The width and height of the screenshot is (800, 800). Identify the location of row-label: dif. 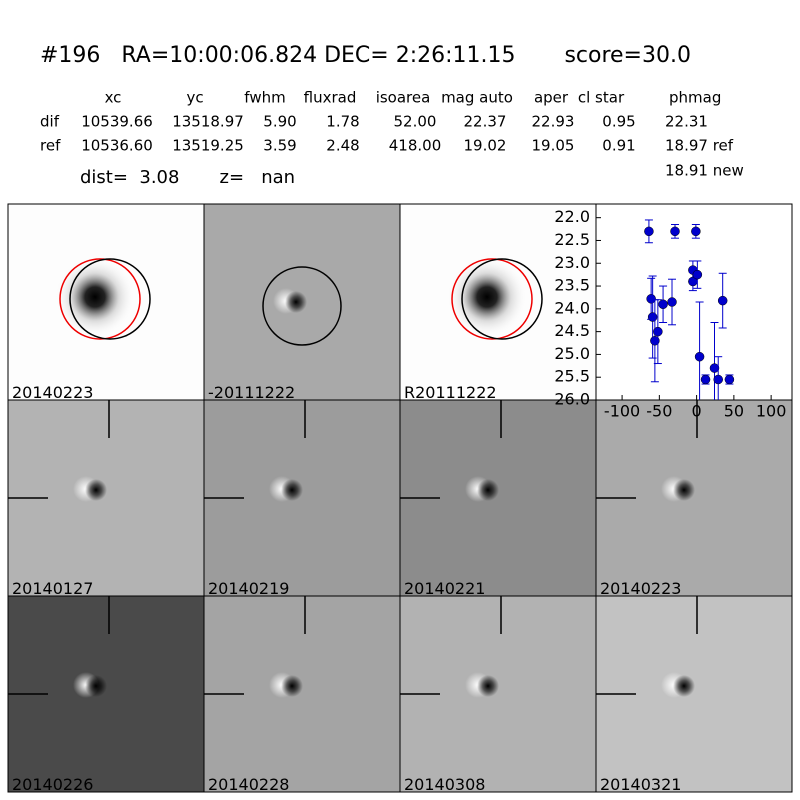
(50, 122).